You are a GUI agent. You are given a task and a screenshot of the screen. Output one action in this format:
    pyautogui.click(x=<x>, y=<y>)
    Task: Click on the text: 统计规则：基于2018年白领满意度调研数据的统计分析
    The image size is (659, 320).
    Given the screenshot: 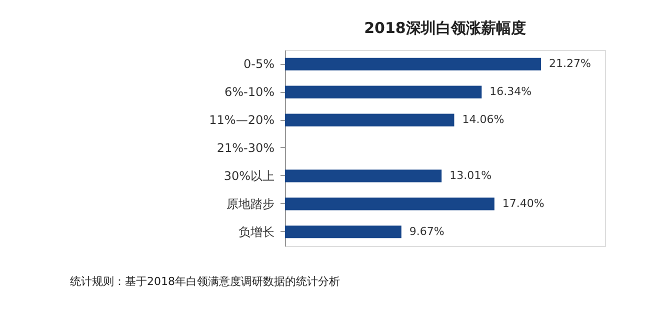 What is the action you would take?
    pyautogui.click(x=205, y=281)
    